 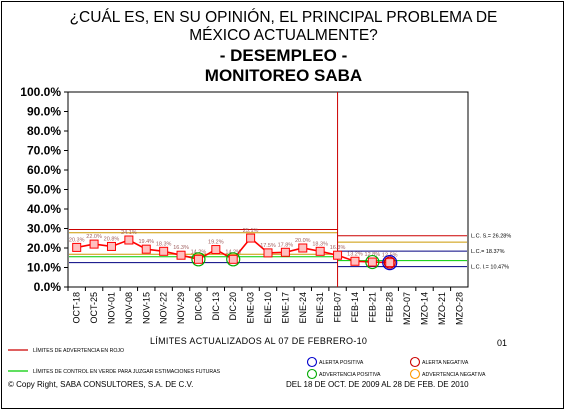 What do you see at coordinates (355, 307) in the screenshot?
I see `x-tick-label: FEB-14` at bounding box center [355, 307].